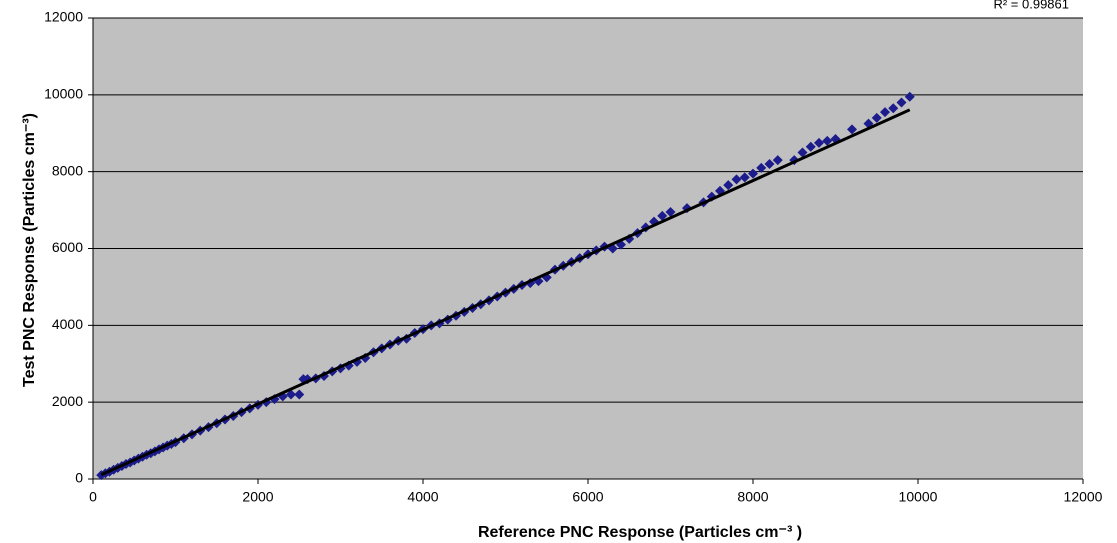 This screenshot has height=543, width=1117. I want to click on x-tick-label: 10000, so click(918, 497).